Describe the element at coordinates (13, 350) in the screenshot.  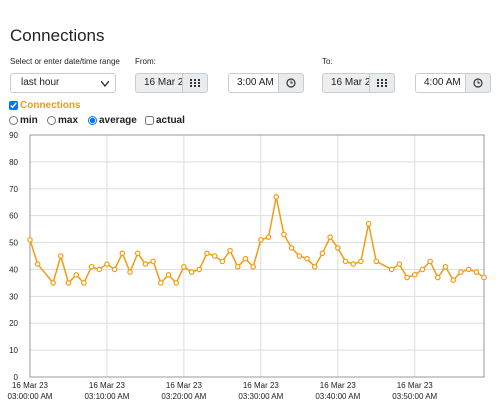
I see `y-tick-label: 10` at that location.